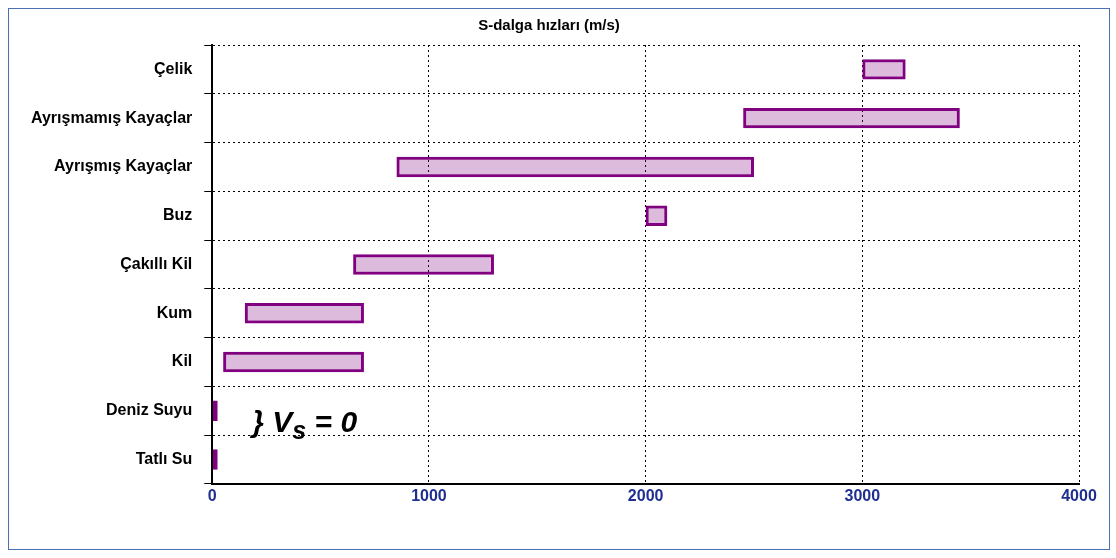  Describe the element at coordinates (645, 495) in the screenshot. I see `x-tick-label: 2000` at that location.